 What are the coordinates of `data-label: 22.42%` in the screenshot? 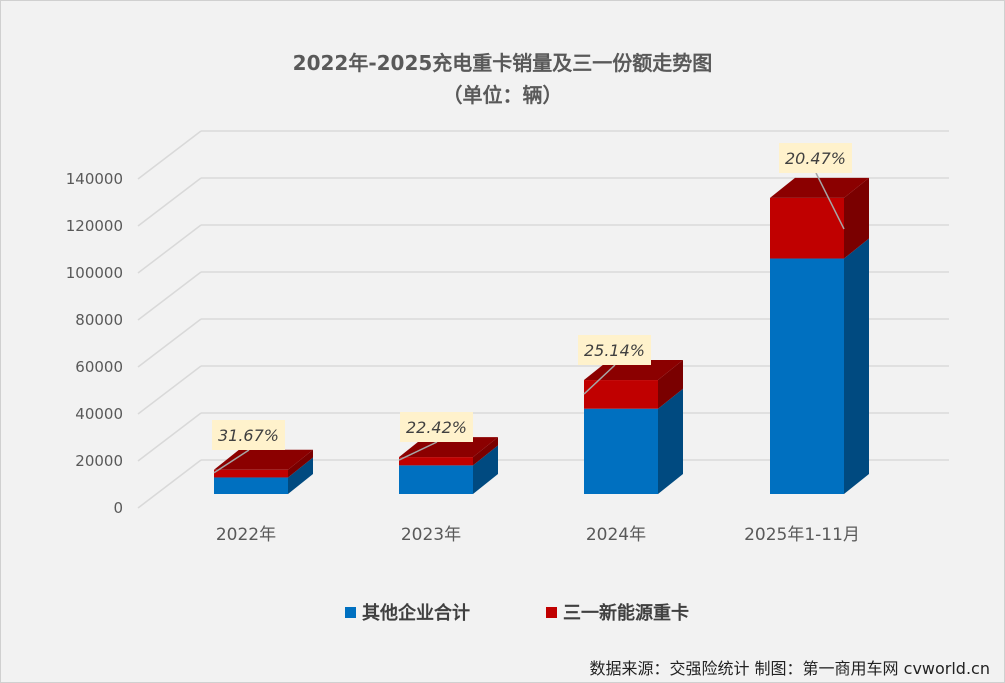 It's located at (436, 427).